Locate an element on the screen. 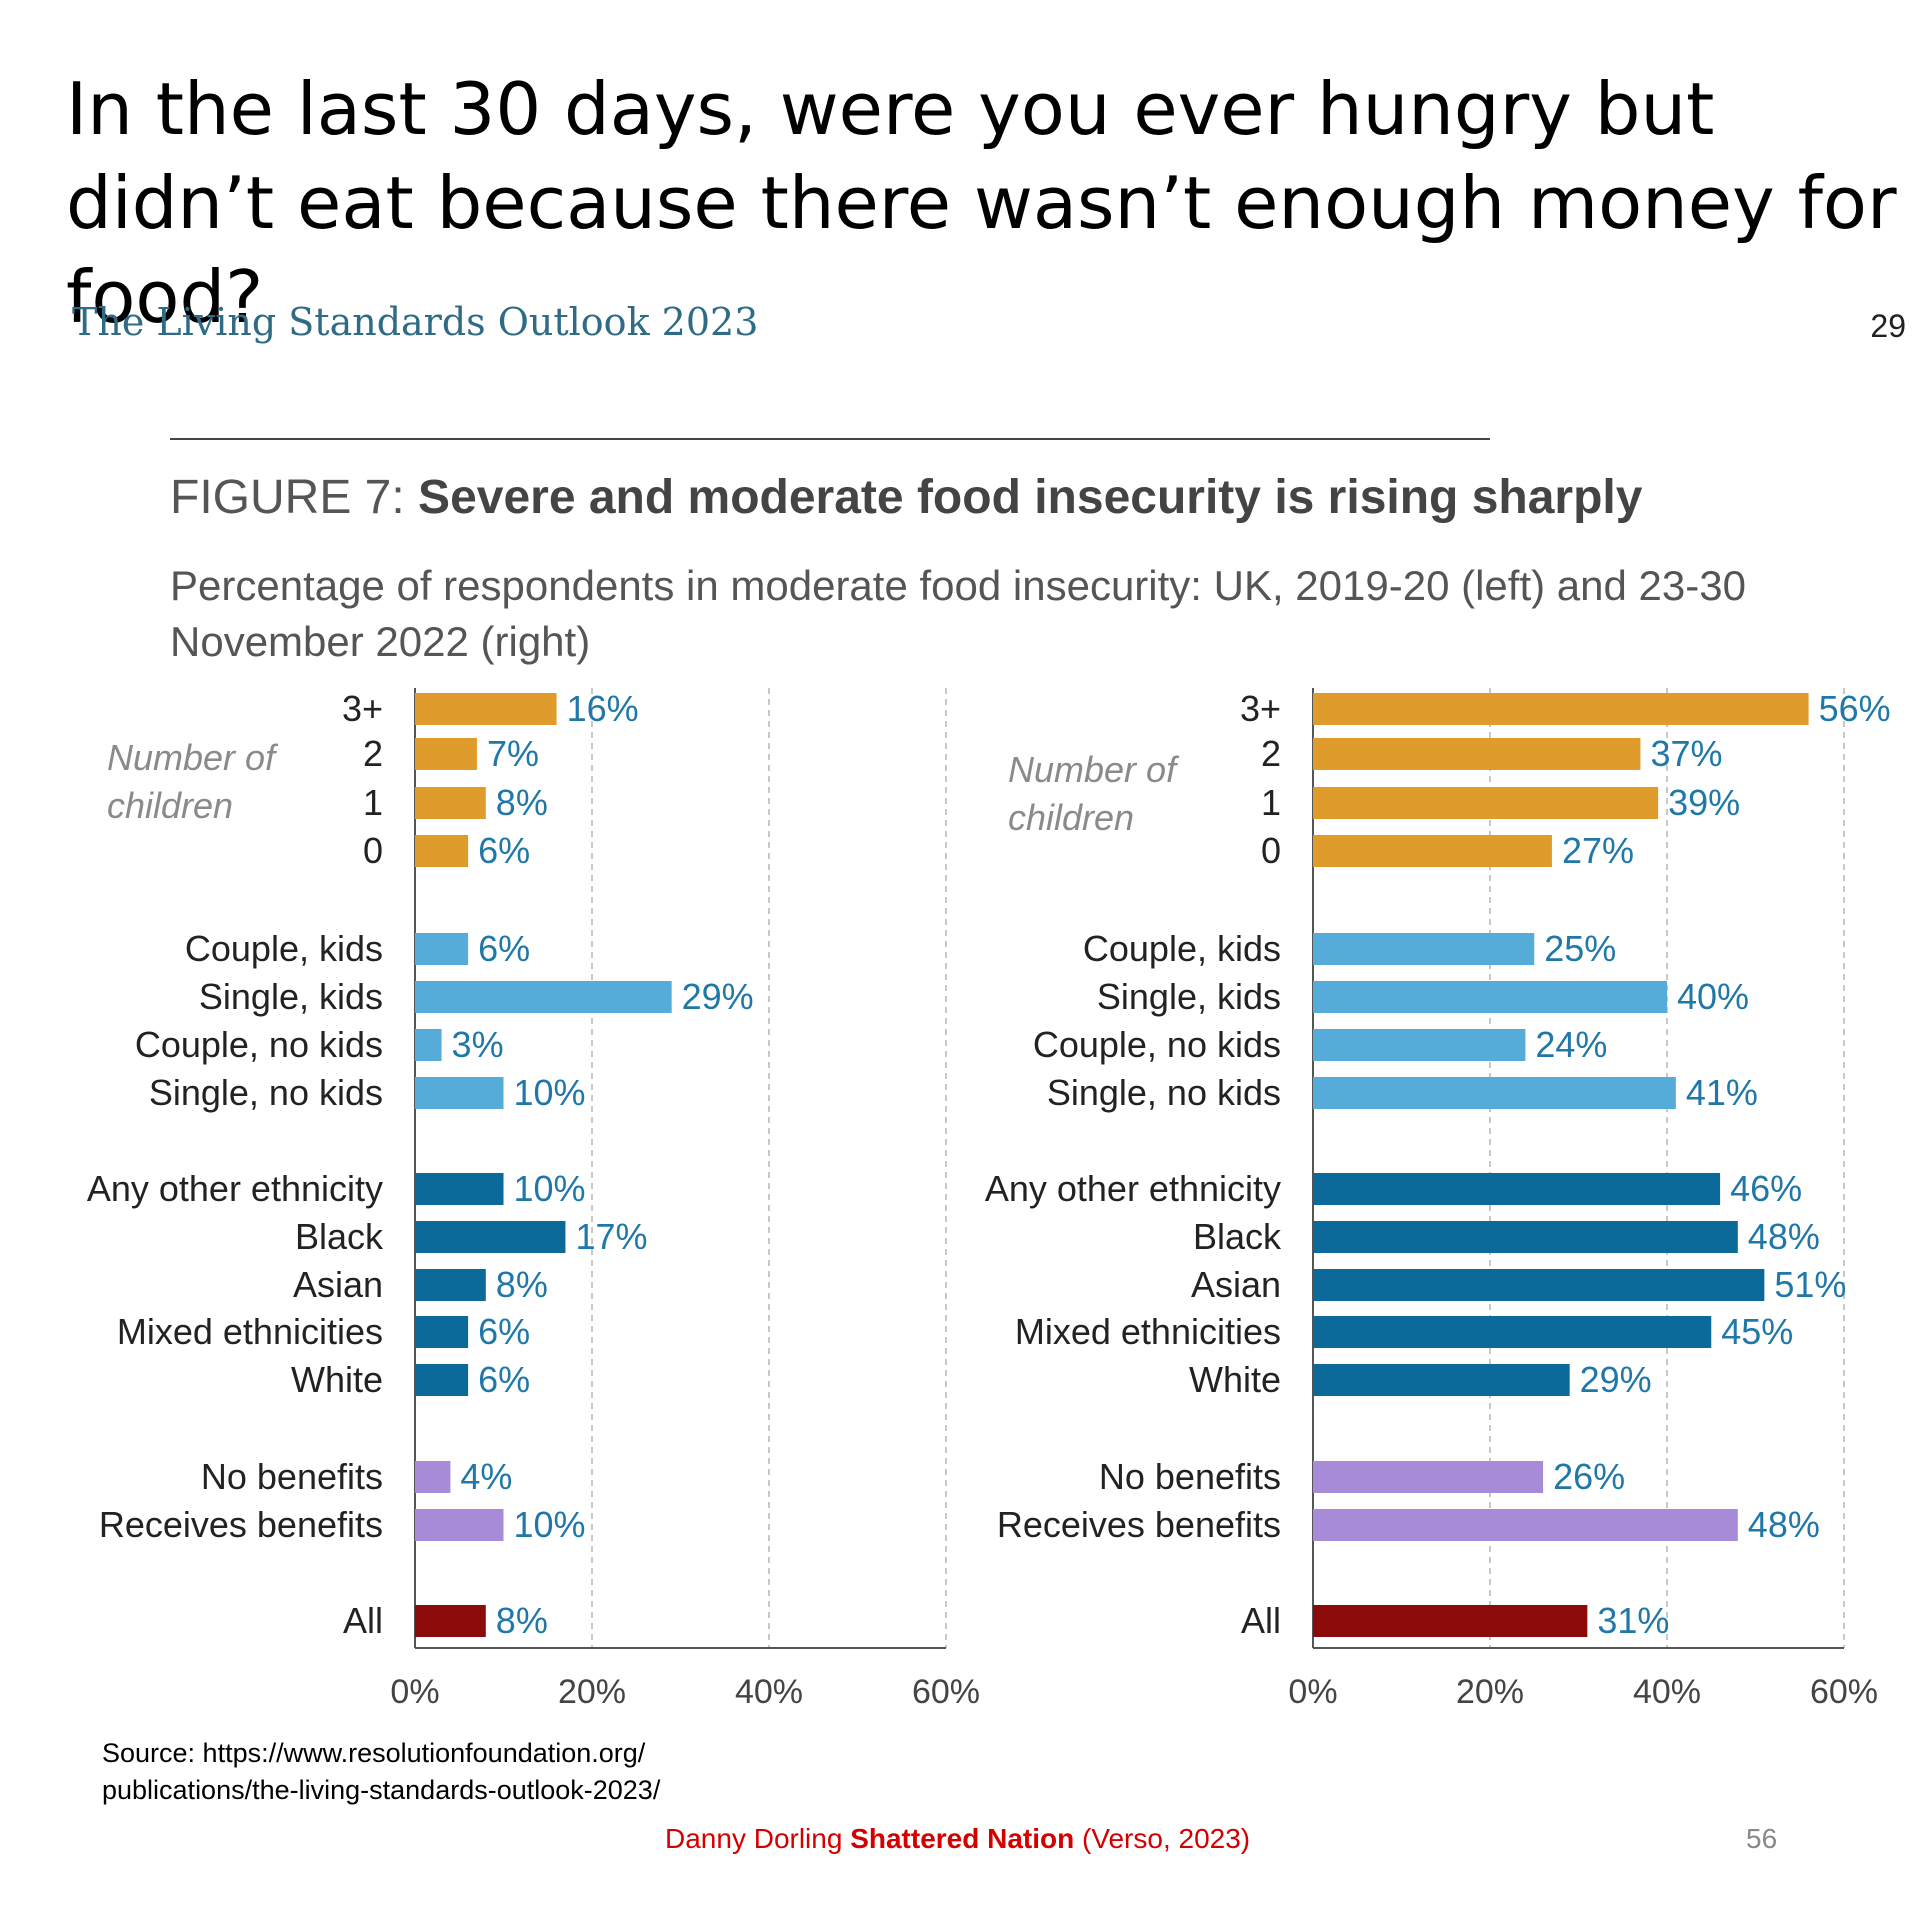  category-label: Couple, no kids is located at coordinates (1157, 1044).